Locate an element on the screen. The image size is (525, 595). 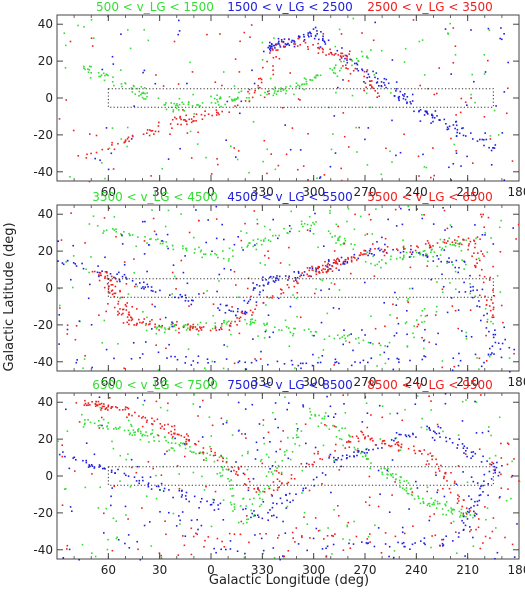
legend-entry: 1500 < v_LG < 2500 is located at coordinates (290, 7).